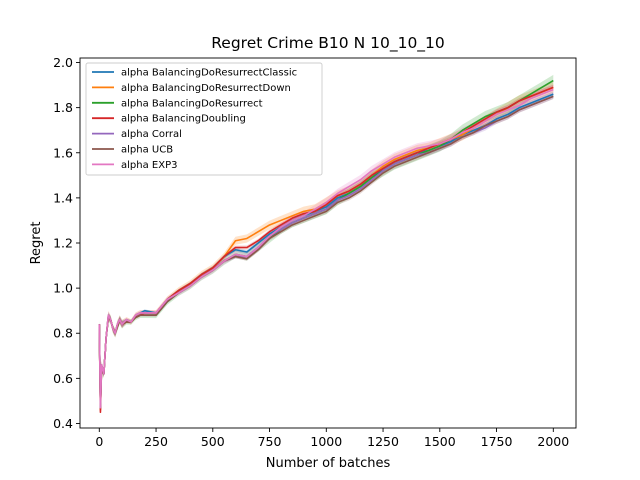 This screenshot has height=480, width=640. What do you see at coordinates (63, 62) in the screenshot?
I see `y-tick-label: 2.0` at bounding box center [63, 62].